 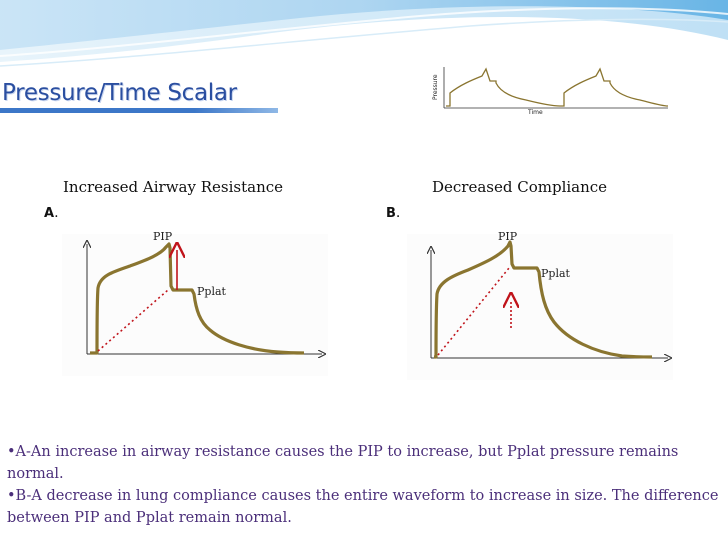 What do you see at coordinates (508, 236) in the screenshot?
I see `panel-b-pip-label: PIP` at bounding box center [508, 236].